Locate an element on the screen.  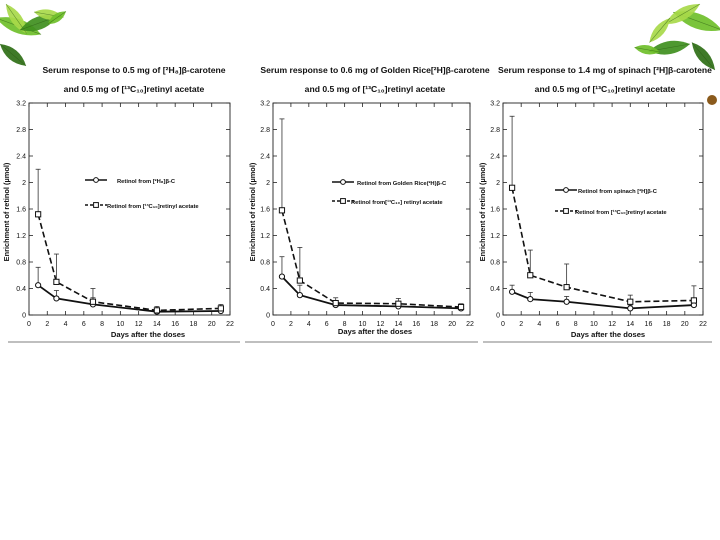
chart-3-x-tick-label: 22 is located at coordinates (703, 324).